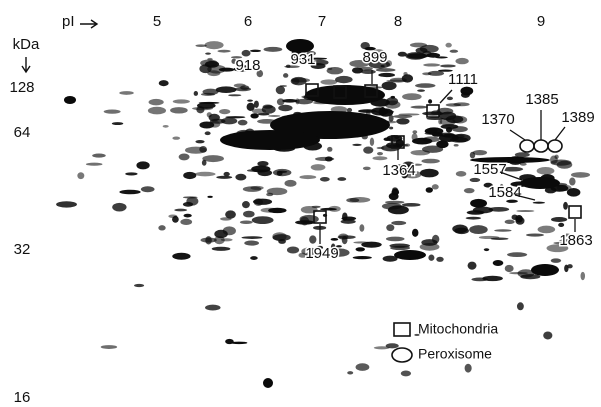 Image resolution: width=601 pixels, height=407 pixels. I want to click on kda-tick: 128, so click(21, 87).